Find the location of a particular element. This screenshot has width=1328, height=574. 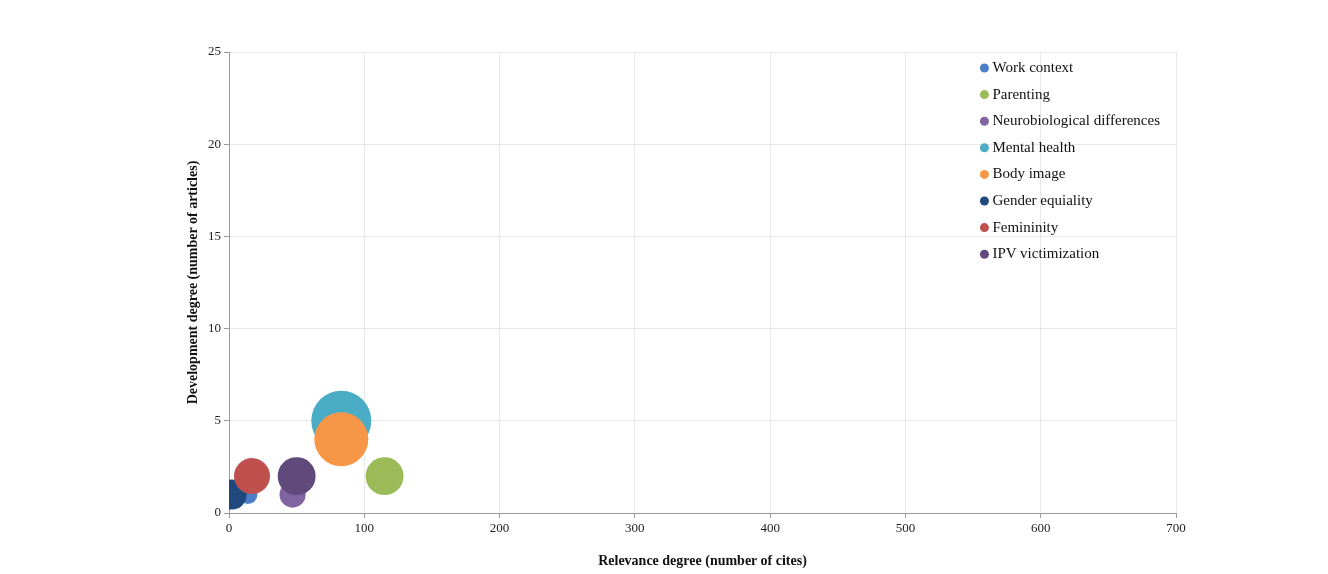

y-tick-label: 10 is located at coordinates (214, 328).